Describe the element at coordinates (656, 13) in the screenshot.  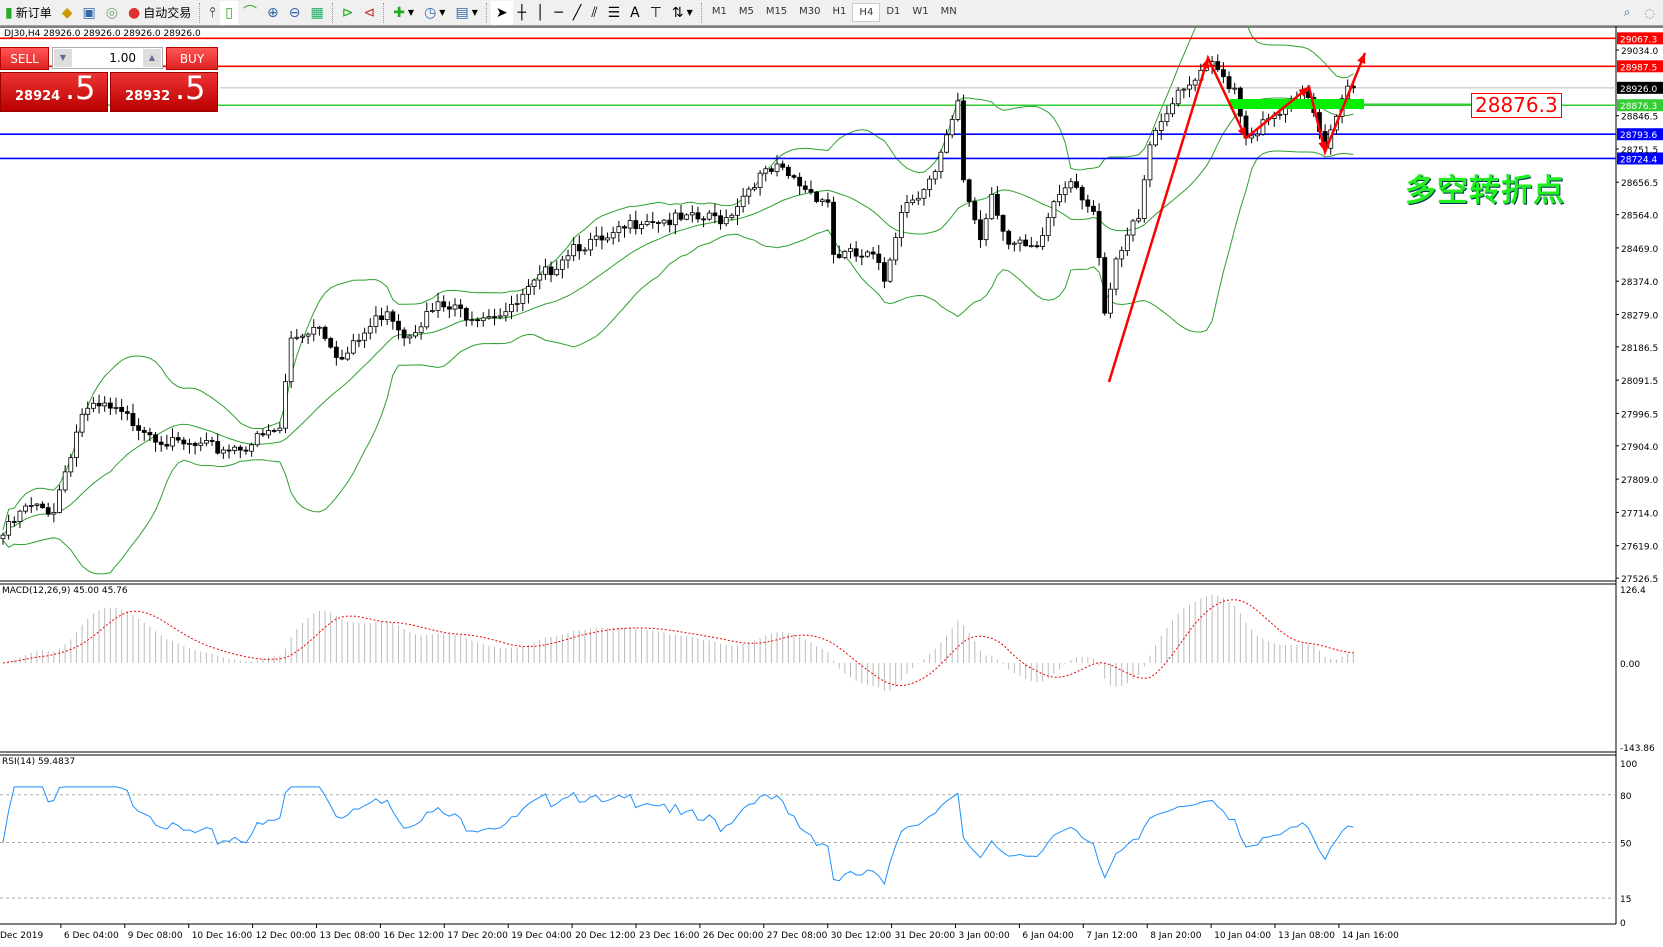
I see `text-label-button: ⊤` at that location.